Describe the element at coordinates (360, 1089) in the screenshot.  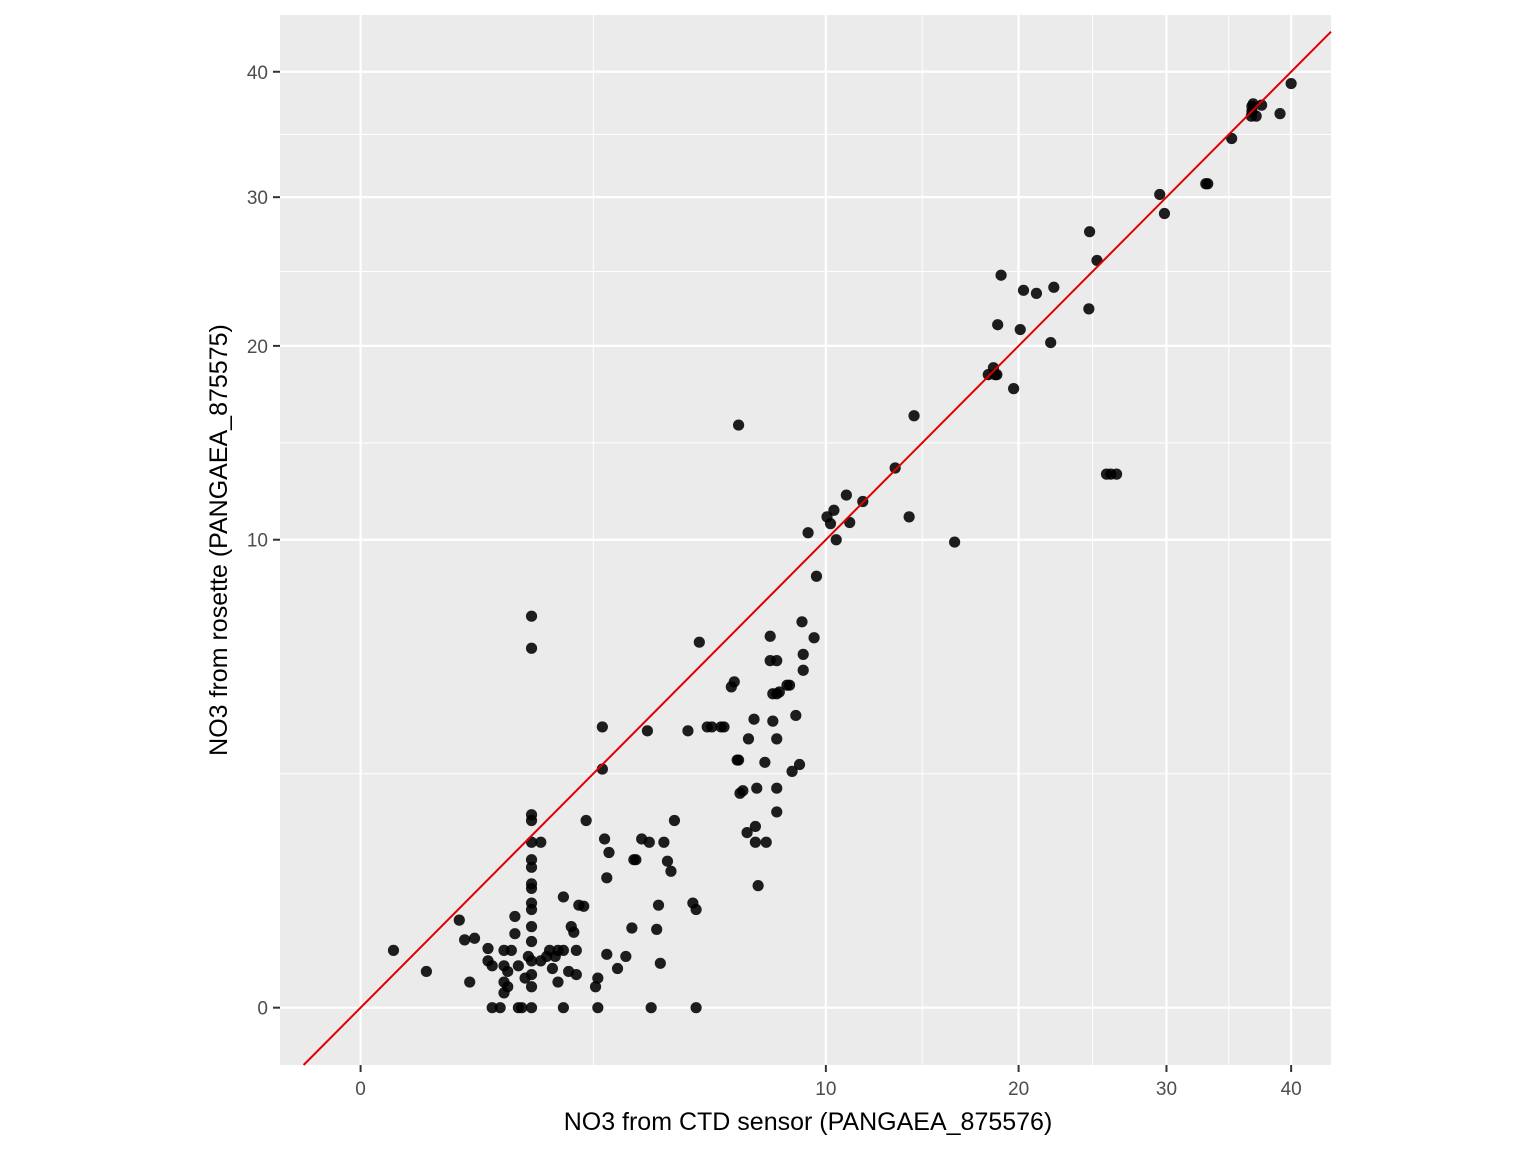
I see `x-tick-label: 0` at that location.